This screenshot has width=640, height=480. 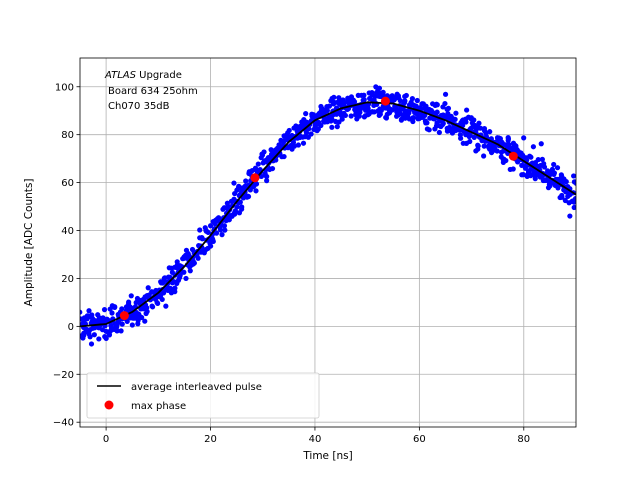 What do you see at coordinates (153, 91) in the screenshot?
I see `annotation-line-2: Board 634 25ohm` at bounding box center [153, 91].